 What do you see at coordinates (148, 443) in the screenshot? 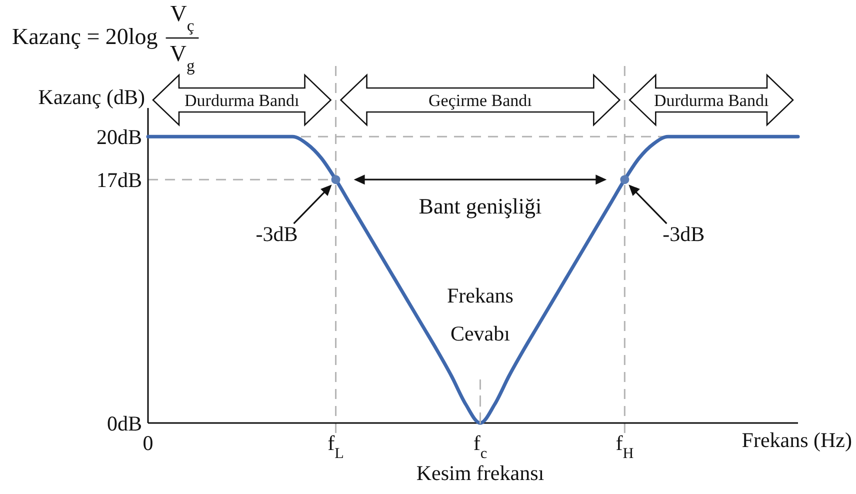
I see `x-tick-label: 0` at bounding box center [148, 443].